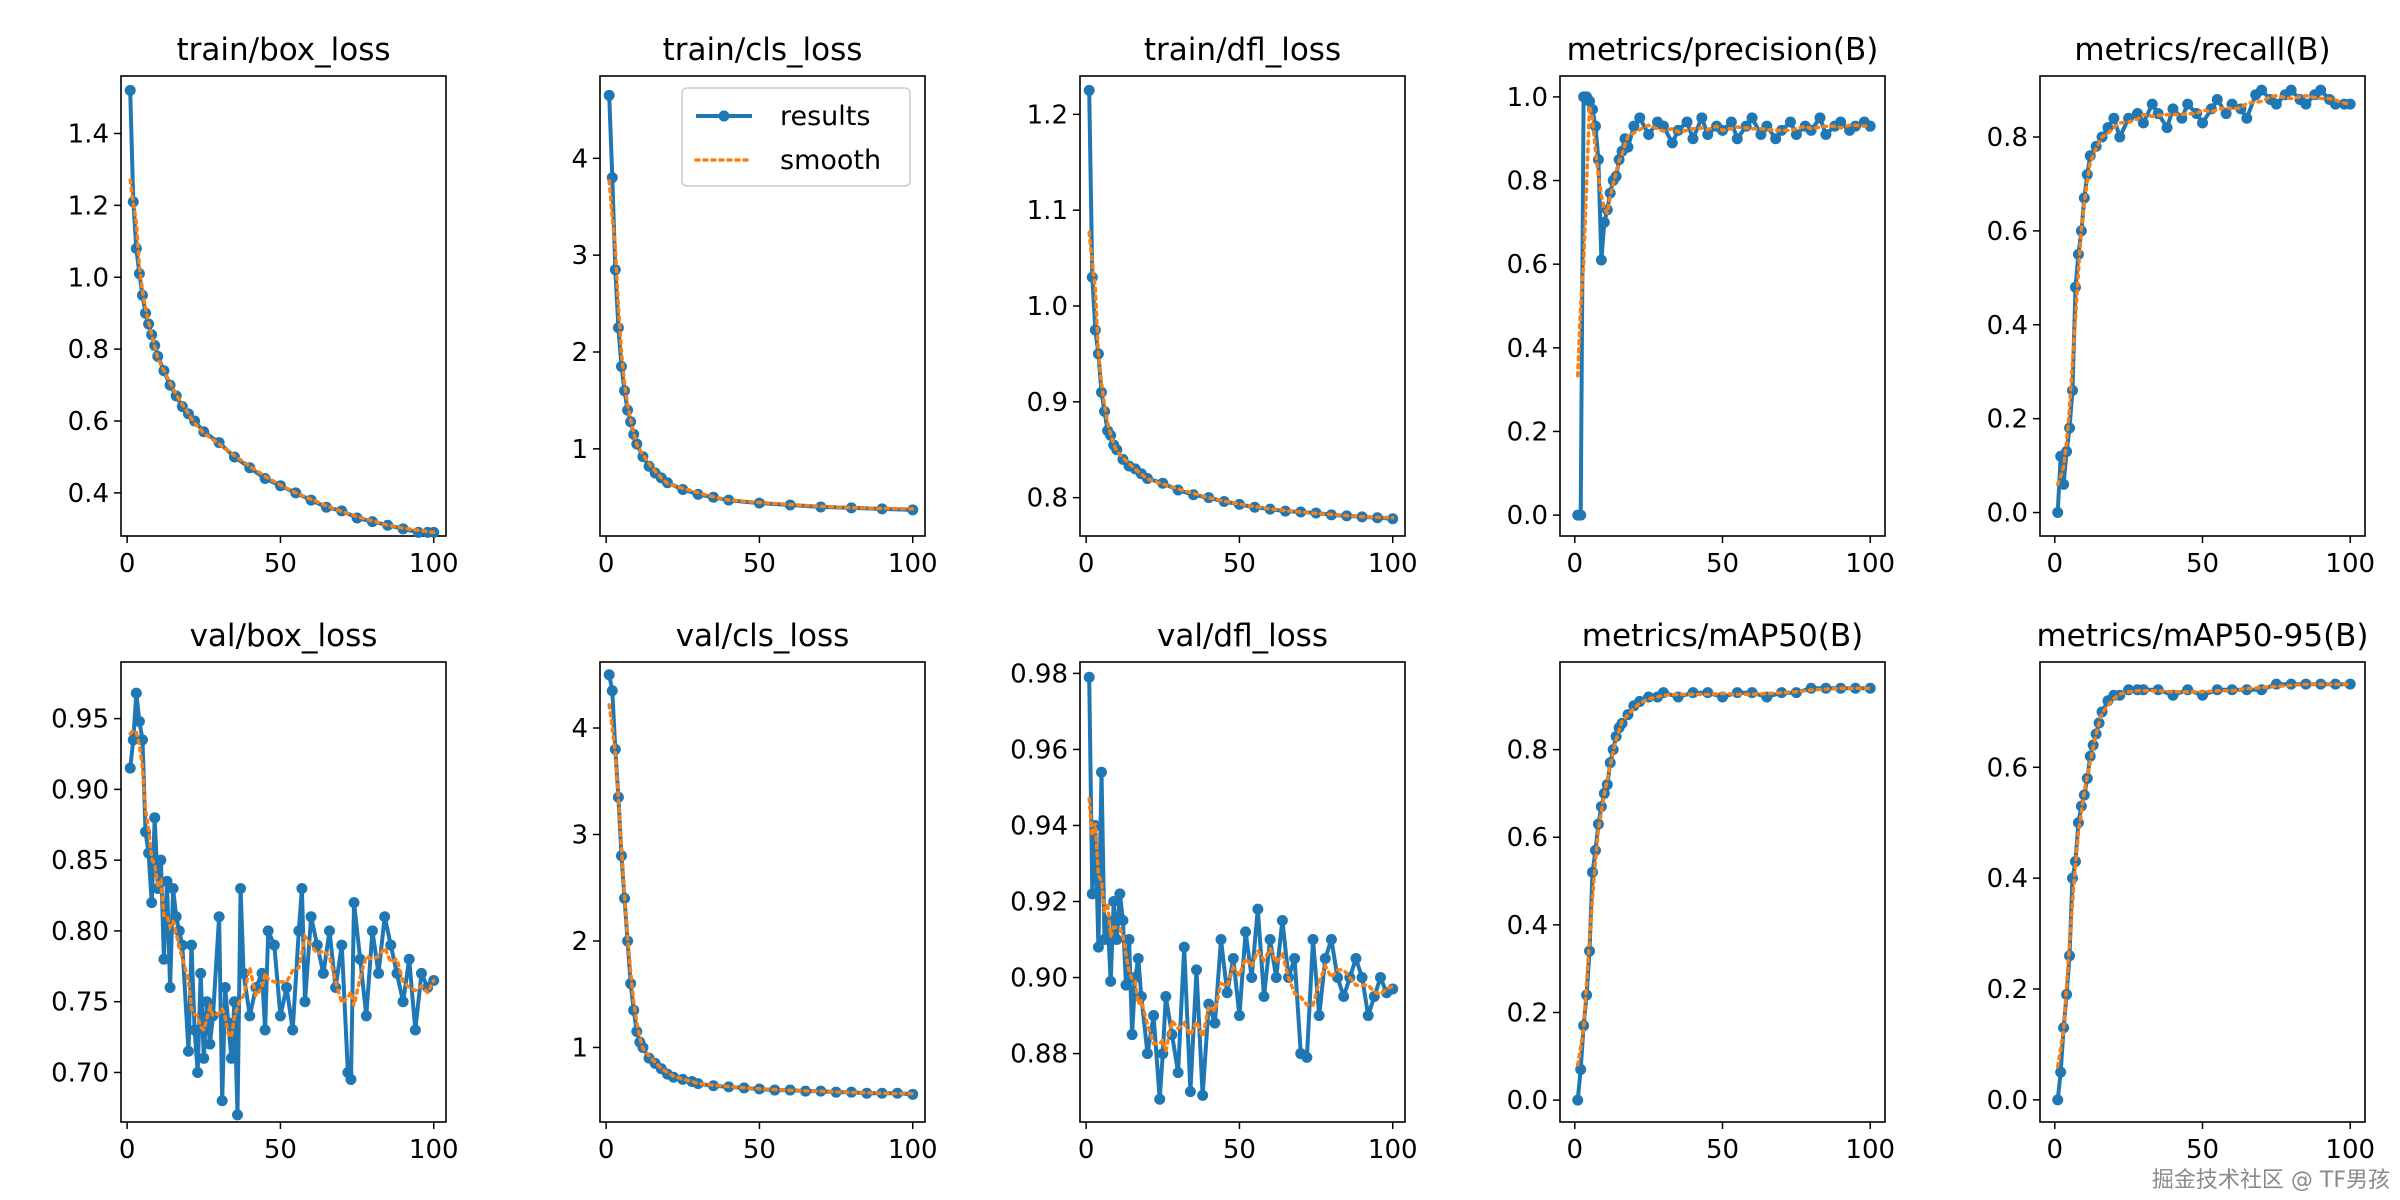  I want to click on subplot-8: metrics/mAP50(B) 0 50 100 0.0 0.2 0.4 0.6 0.8, so click(1701, 891).